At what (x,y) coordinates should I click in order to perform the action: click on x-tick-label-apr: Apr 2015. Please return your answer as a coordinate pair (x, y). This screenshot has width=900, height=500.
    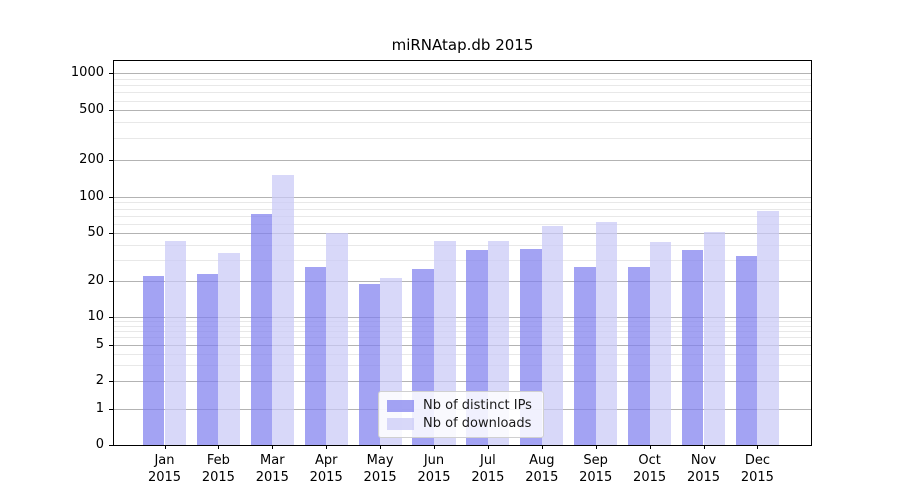
    Looking at the image, I should click on (326, 469).